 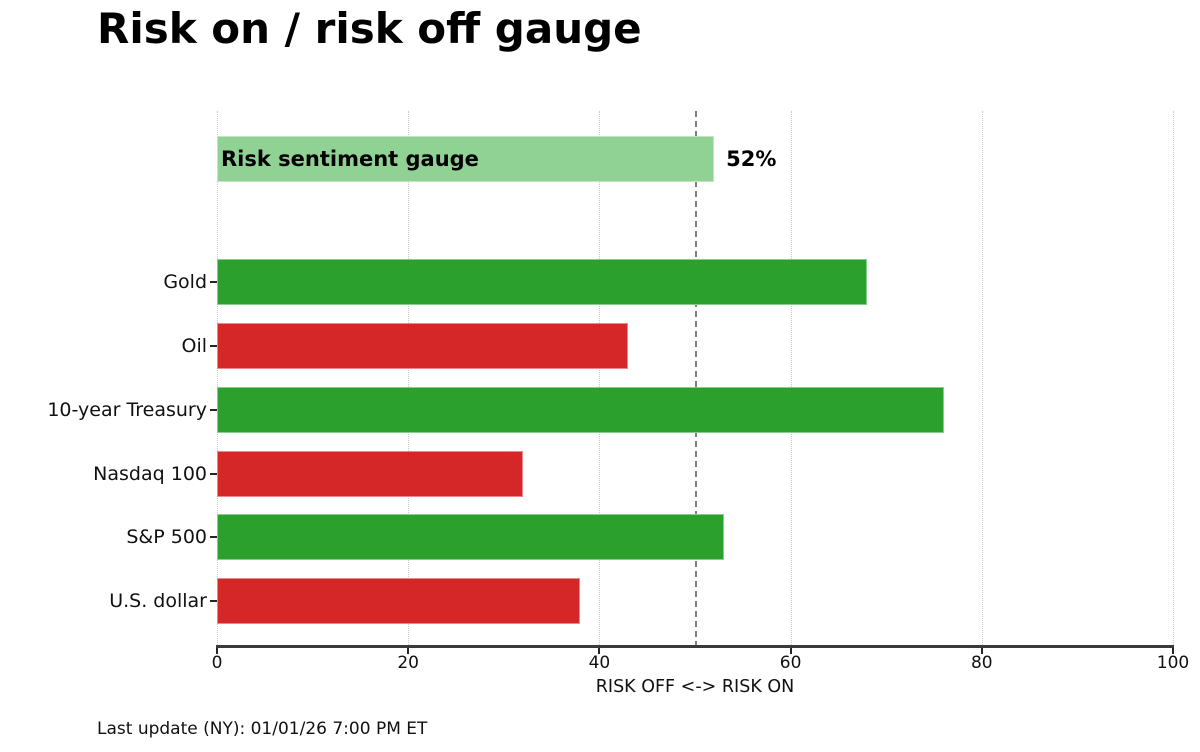 What do you see at coordinates (399, 601) in the screenshot?
I see `bar-u-s-dollar` at bounding box center [399, 601].